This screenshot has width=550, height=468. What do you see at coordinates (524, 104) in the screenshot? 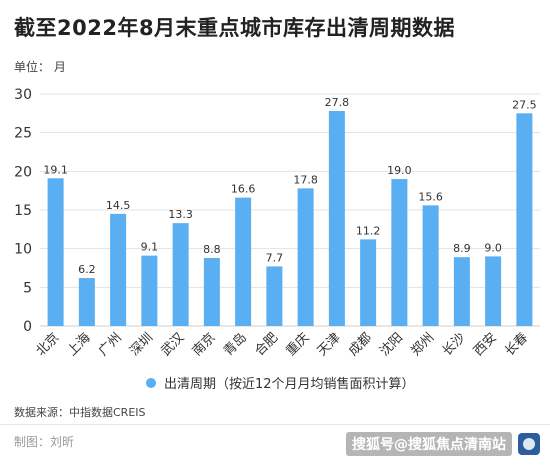
I see `data-label: 27.5` at bounding box center [524, 104].